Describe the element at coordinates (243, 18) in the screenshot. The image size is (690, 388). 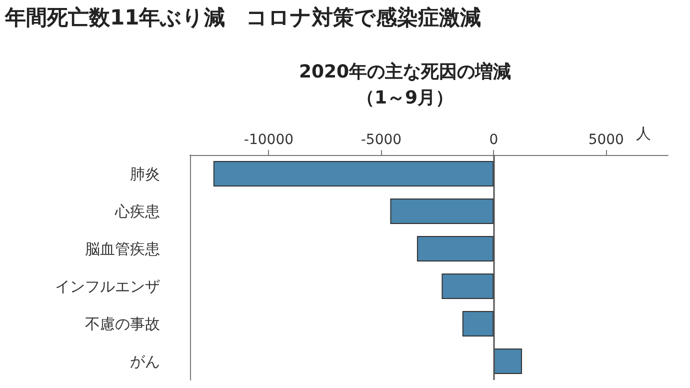
I see `chart-title: 年間死亡数11年ぶり減 コロナ対策で感染症激減` at that location.